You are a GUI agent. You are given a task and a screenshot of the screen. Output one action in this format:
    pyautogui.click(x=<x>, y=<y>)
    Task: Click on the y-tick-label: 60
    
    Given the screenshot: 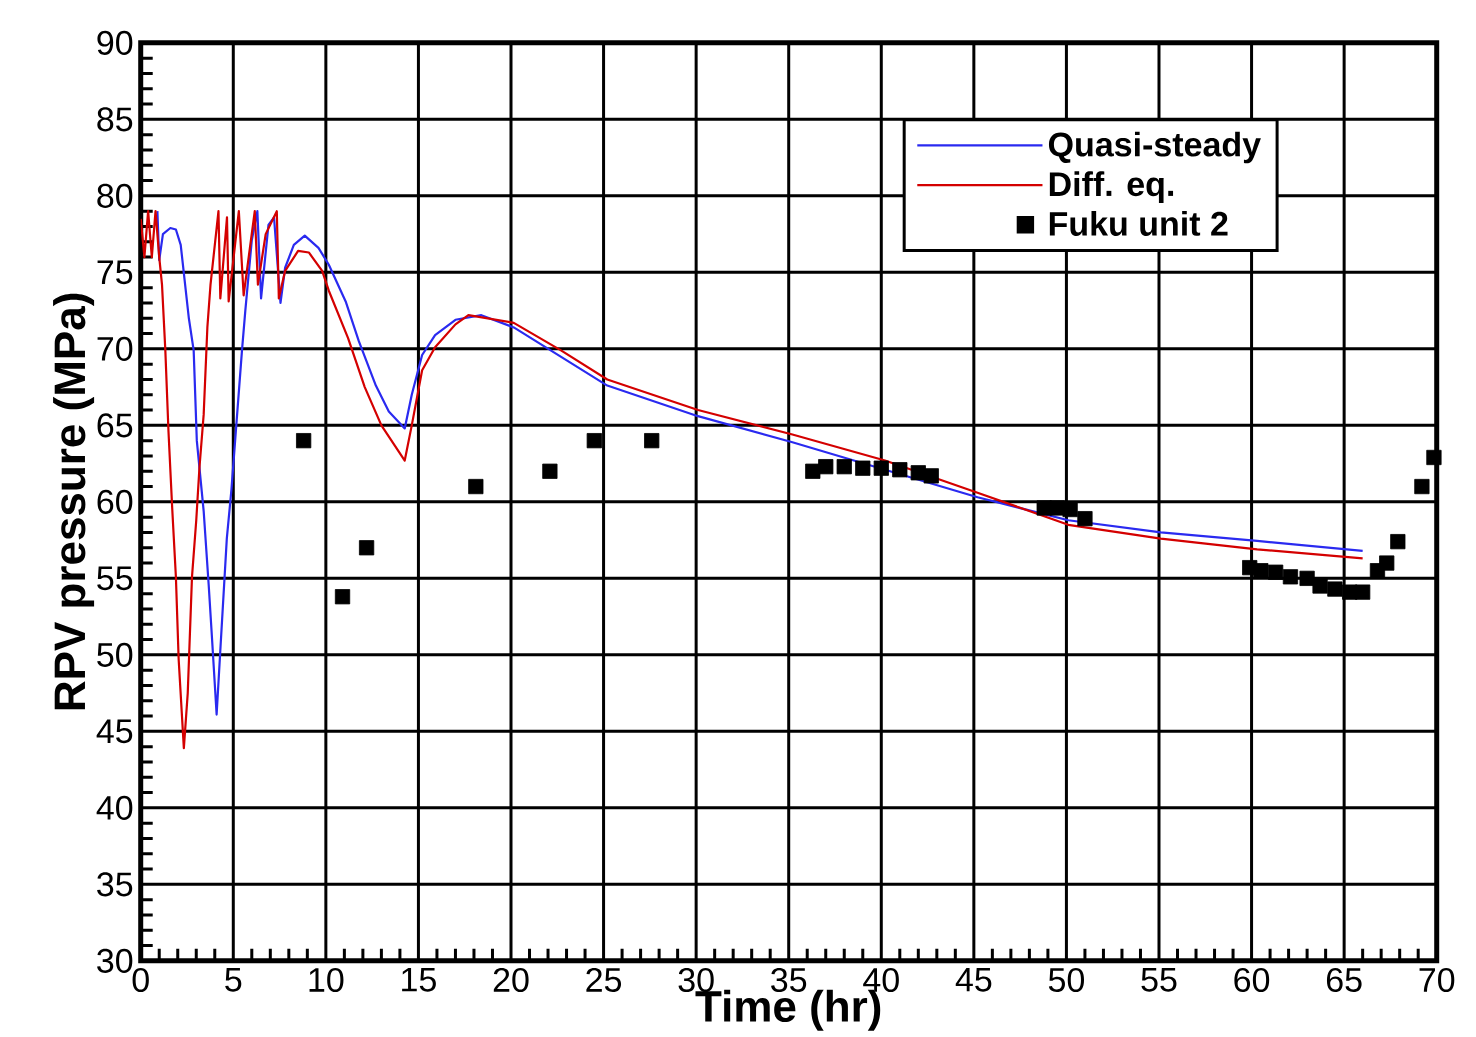 What is the action you would take?
    pyautogui.click(x=115, y=501)
    